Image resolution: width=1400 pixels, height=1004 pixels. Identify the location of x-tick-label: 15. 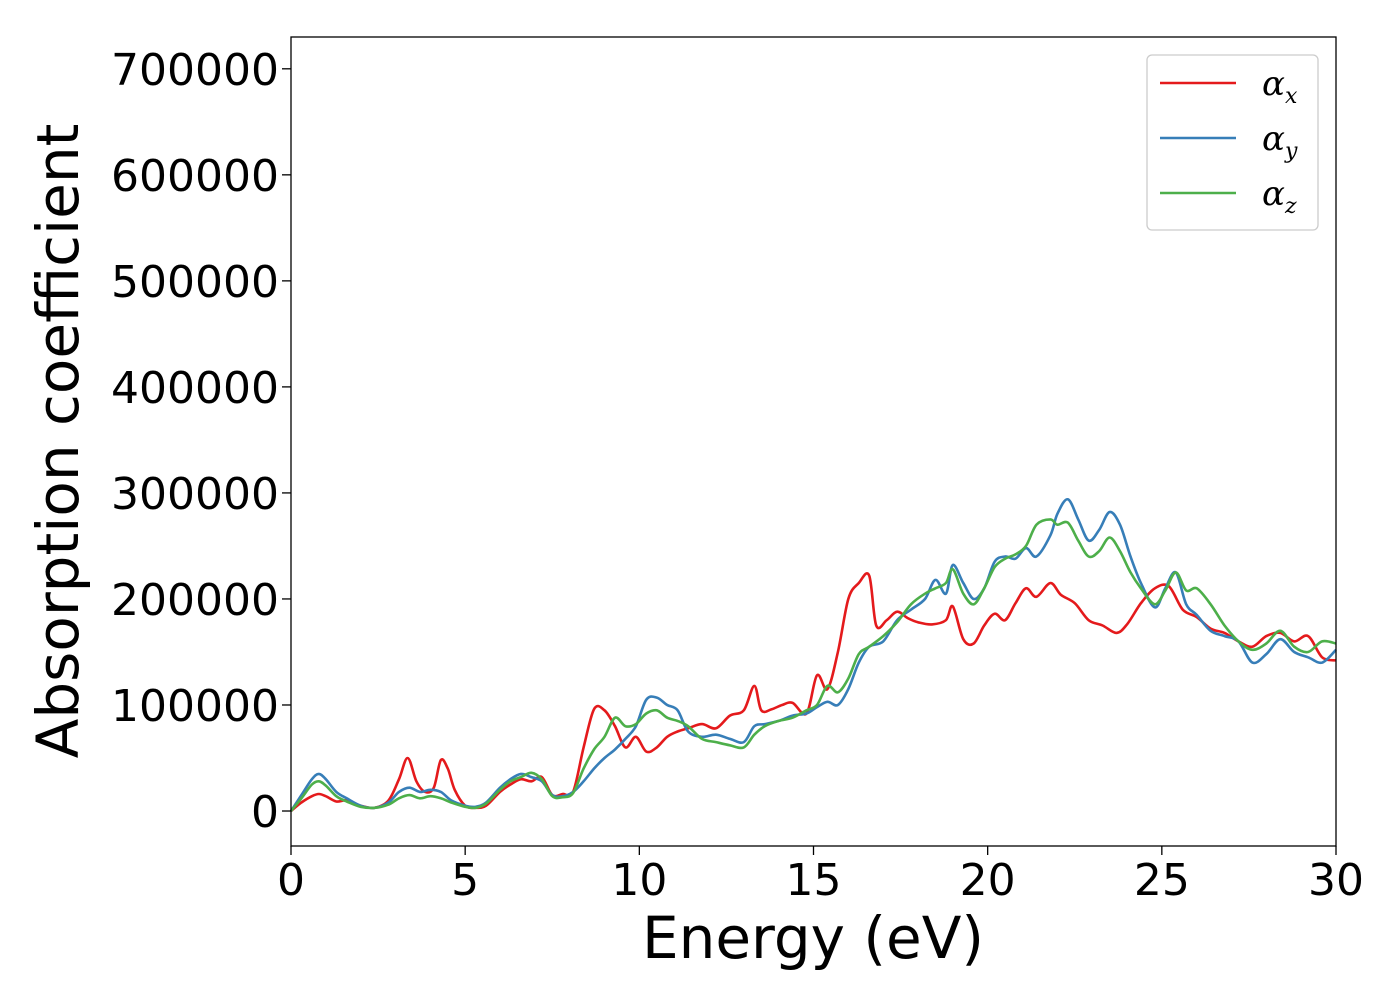
(814, 880).